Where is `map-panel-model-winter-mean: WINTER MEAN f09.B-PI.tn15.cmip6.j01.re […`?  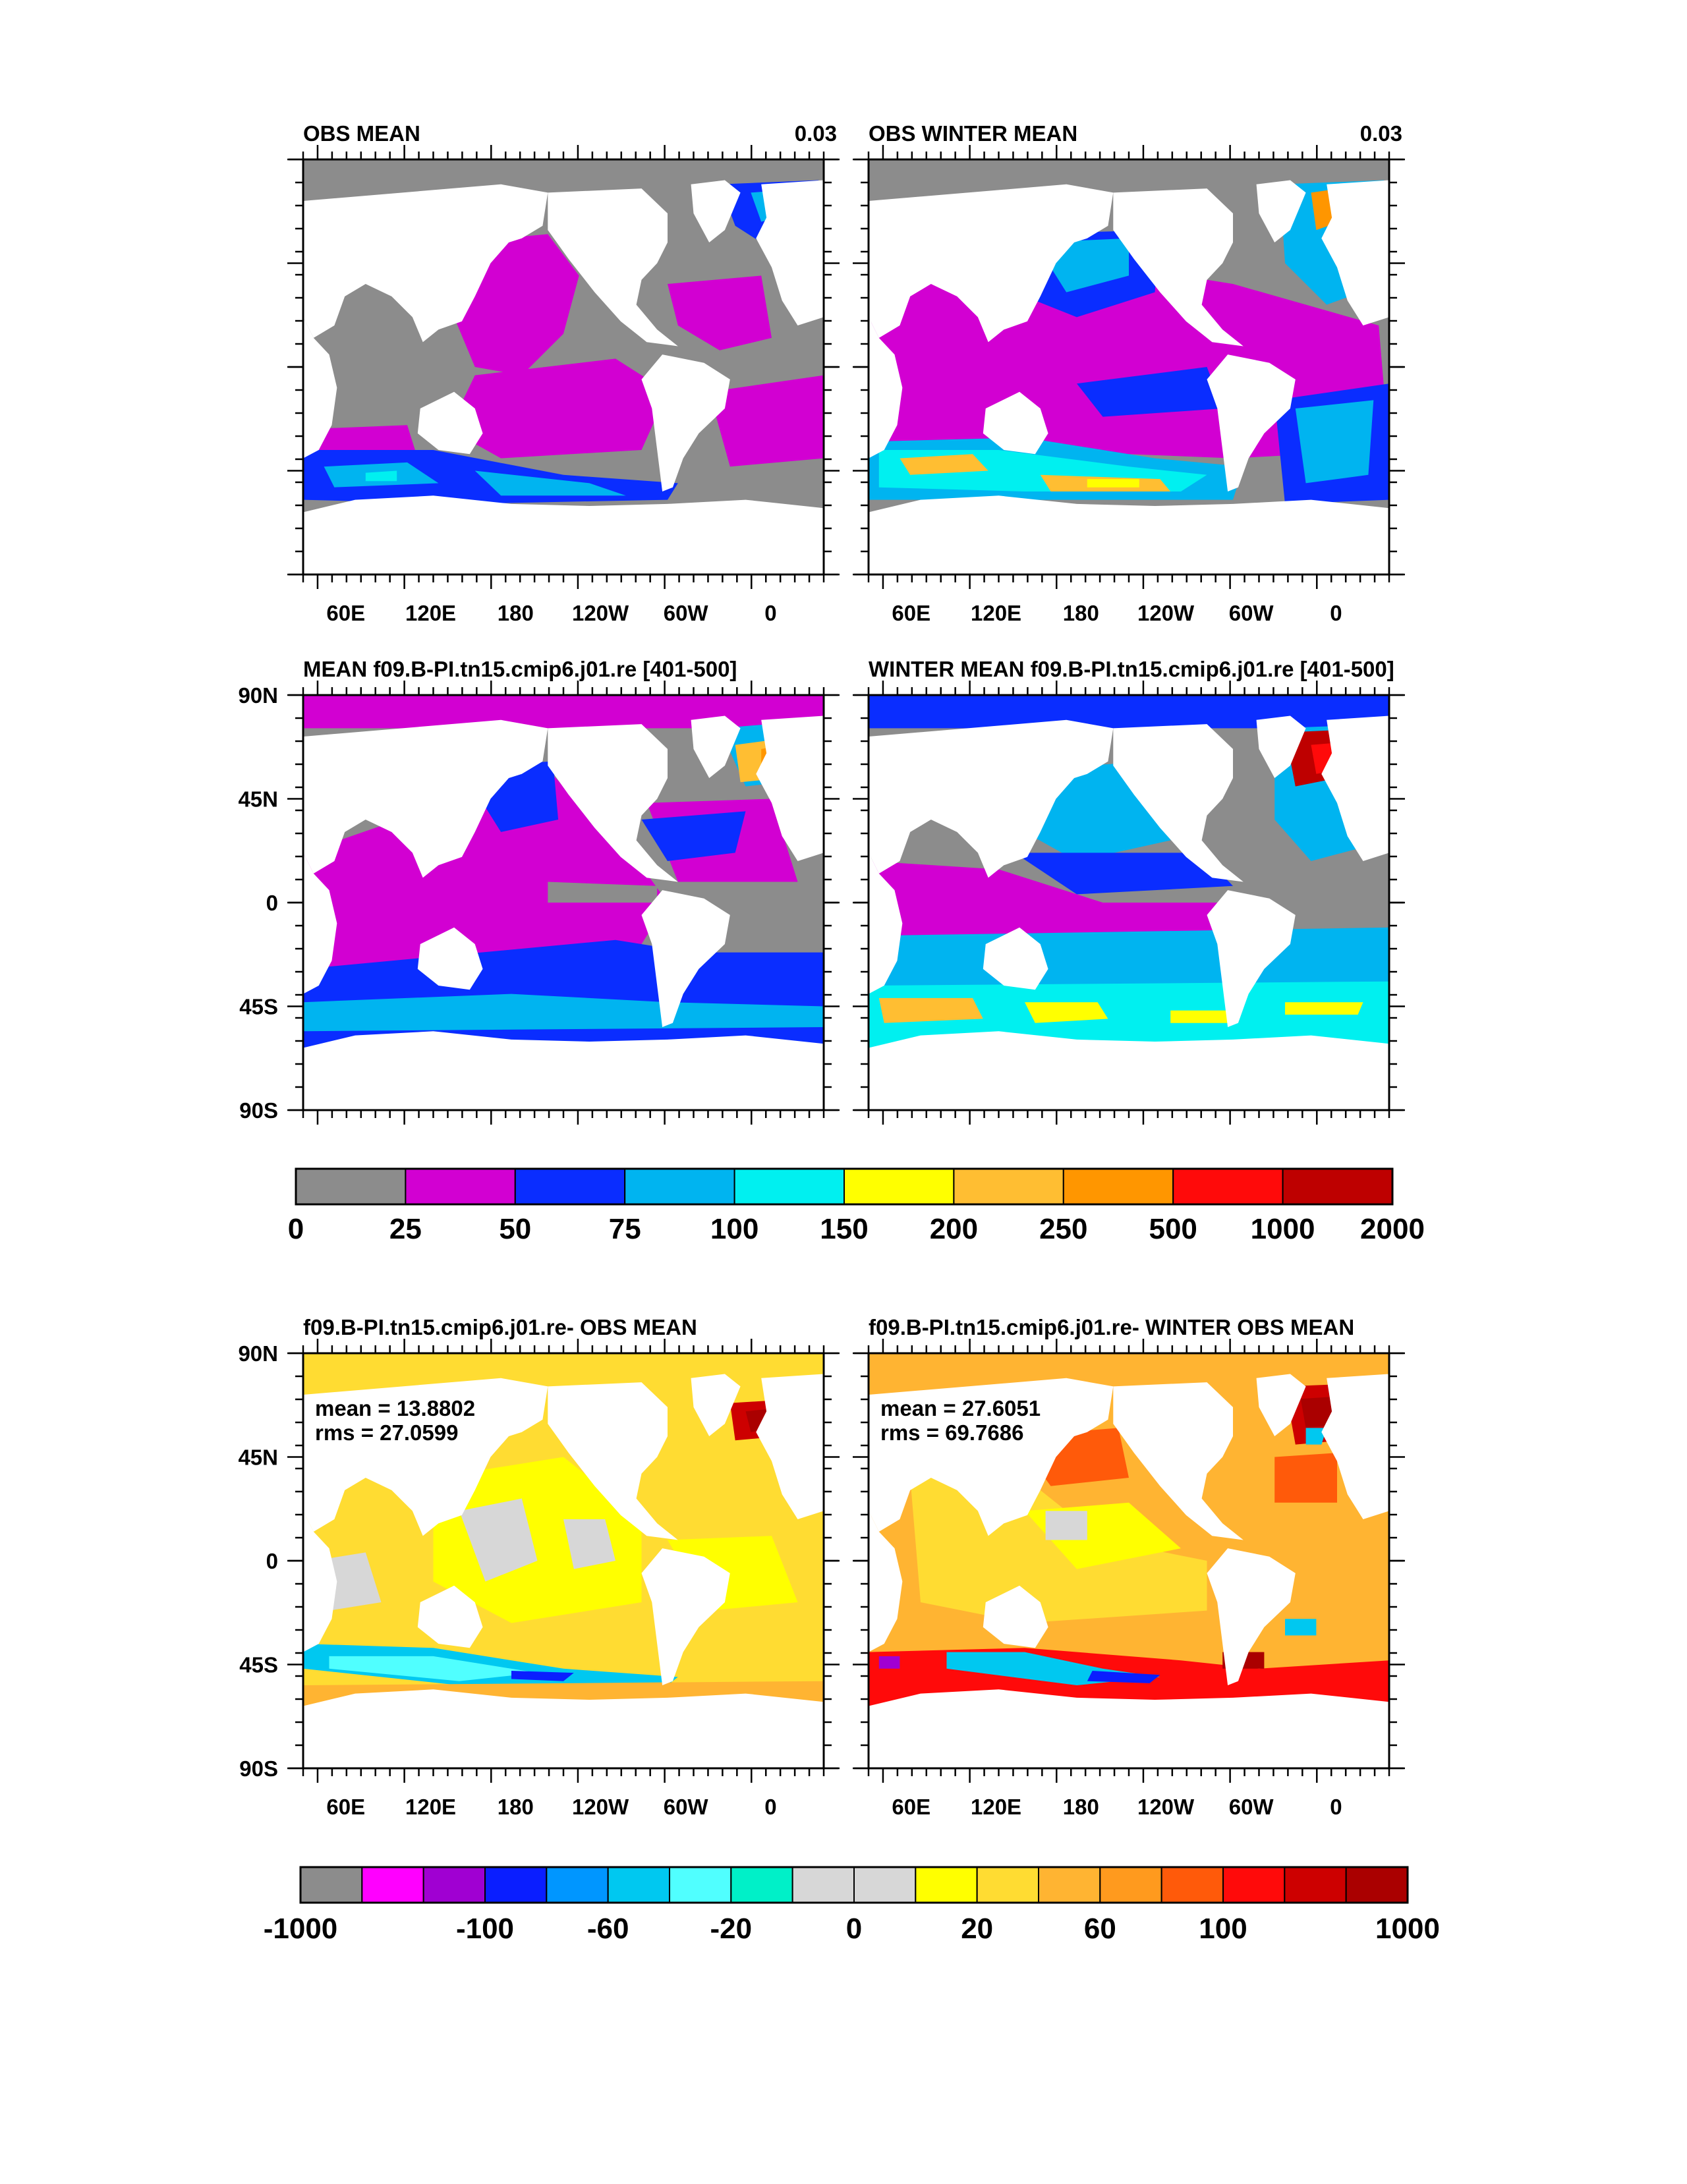 map-panel-model-winter-mean: WINTER MEAN f09.B-PI.tn15.cmip6.j01.re [… is located at coordinates (1129, 891).